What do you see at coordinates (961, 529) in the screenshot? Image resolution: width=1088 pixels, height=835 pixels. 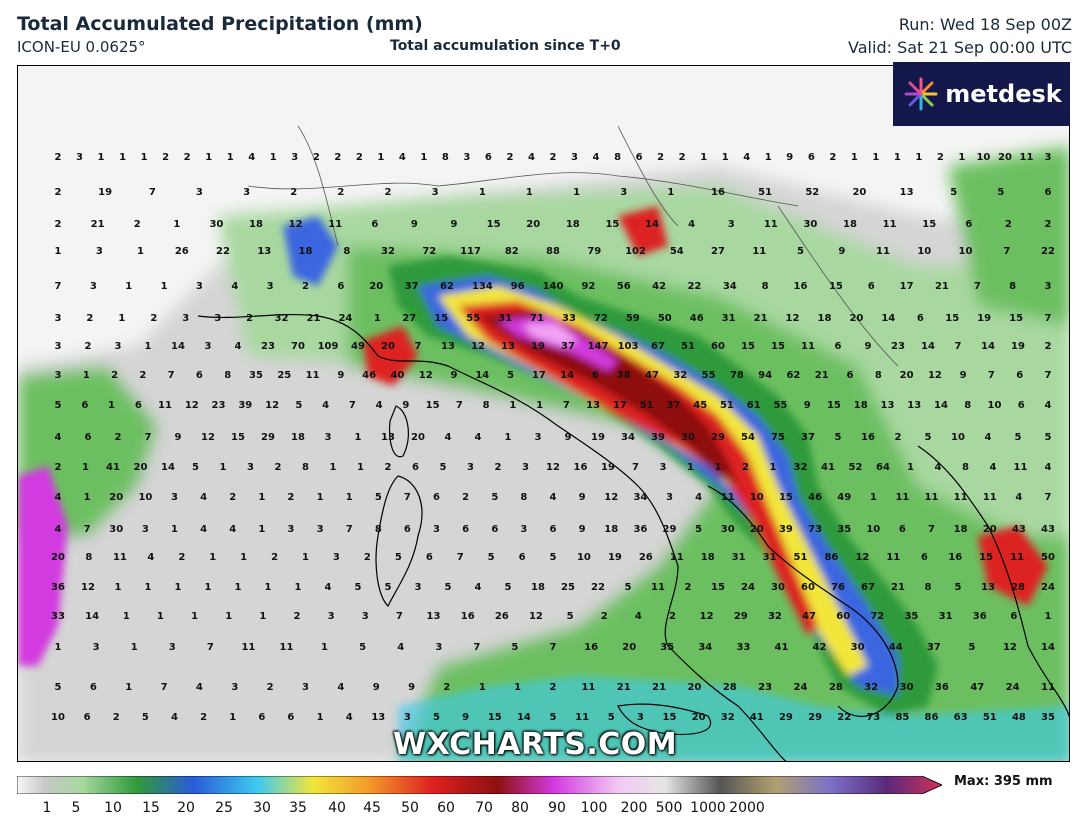 I see `precip-value-label: 18` at bounding box center [961, 529].